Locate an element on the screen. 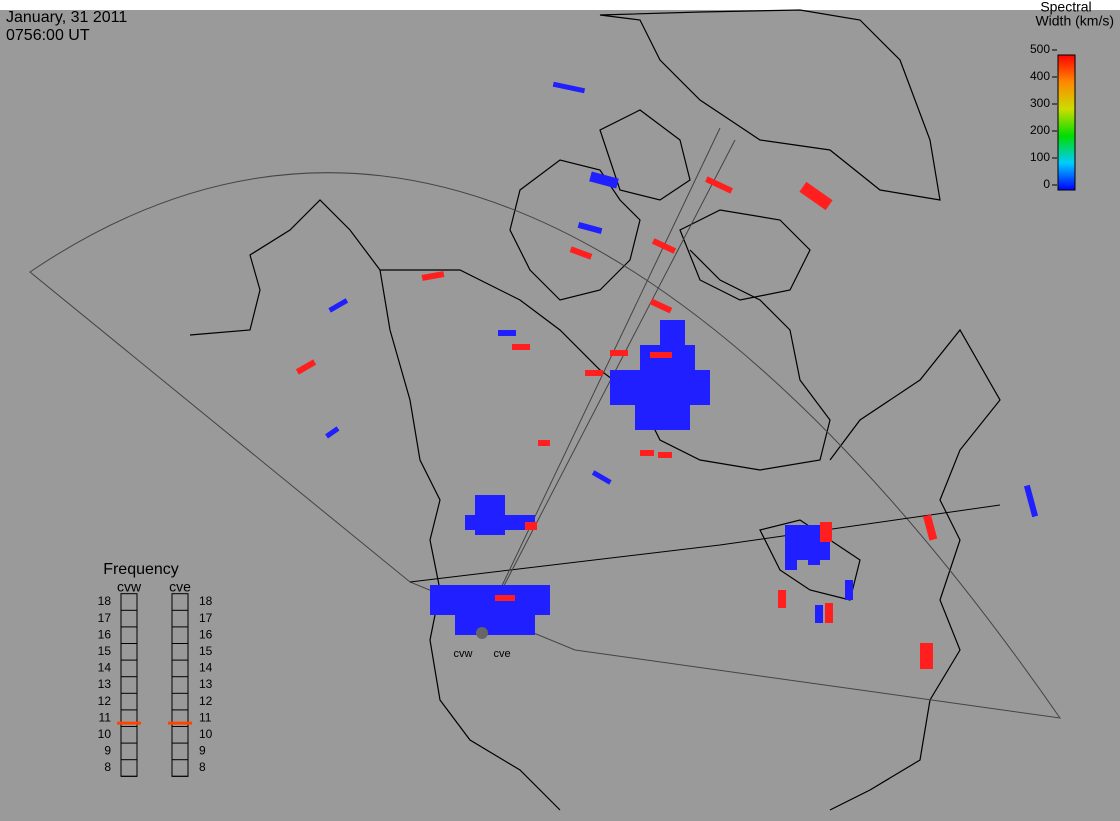  time: 0756:00 UT is located at coordinates (48, 35).